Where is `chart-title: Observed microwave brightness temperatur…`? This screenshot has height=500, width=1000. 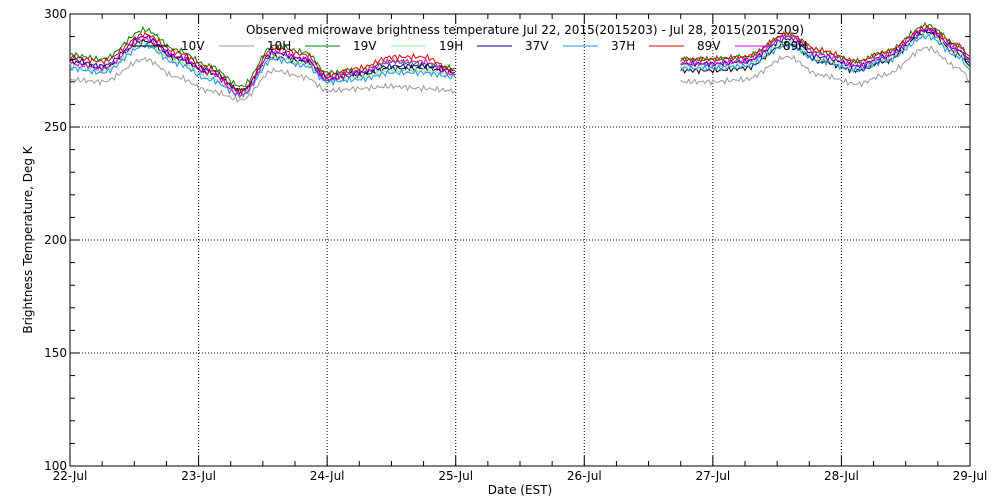 chart-title: Observed microwave brightness temperatur… is located at coordinates (525, 30).